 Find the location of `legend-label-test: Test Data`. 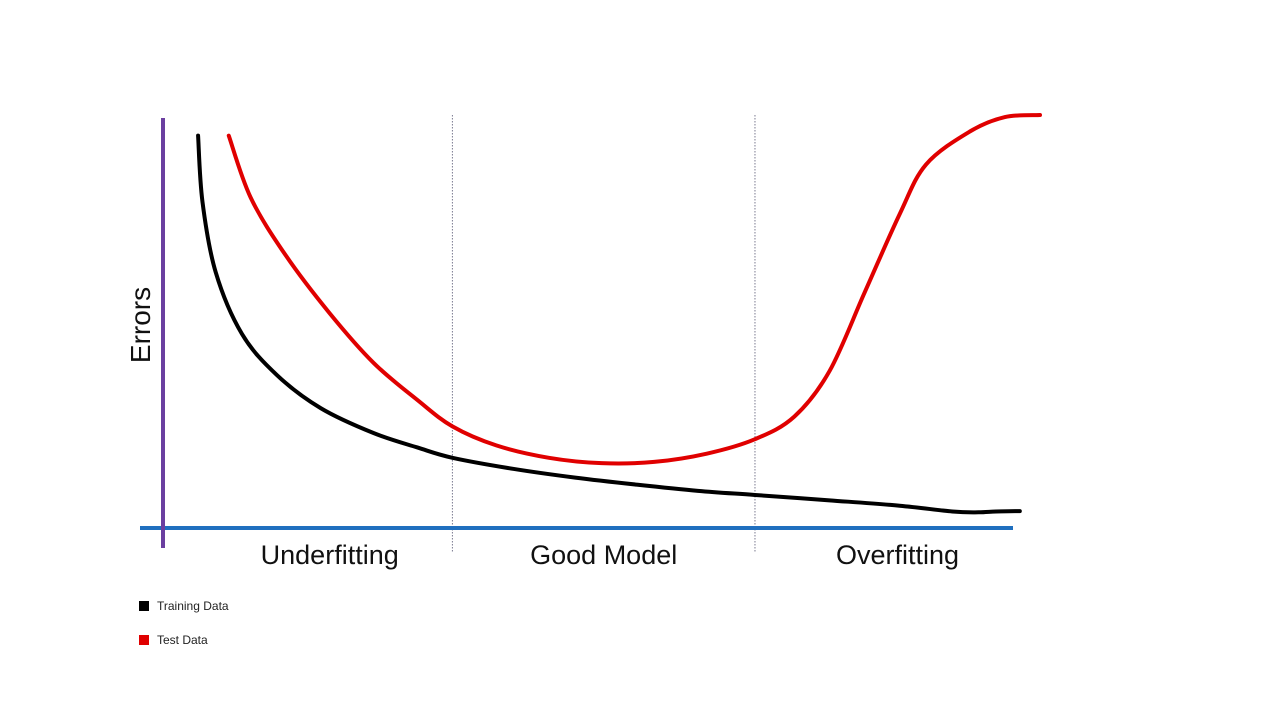

legend-label-test: Test Data is located at coordinates (182, 640).